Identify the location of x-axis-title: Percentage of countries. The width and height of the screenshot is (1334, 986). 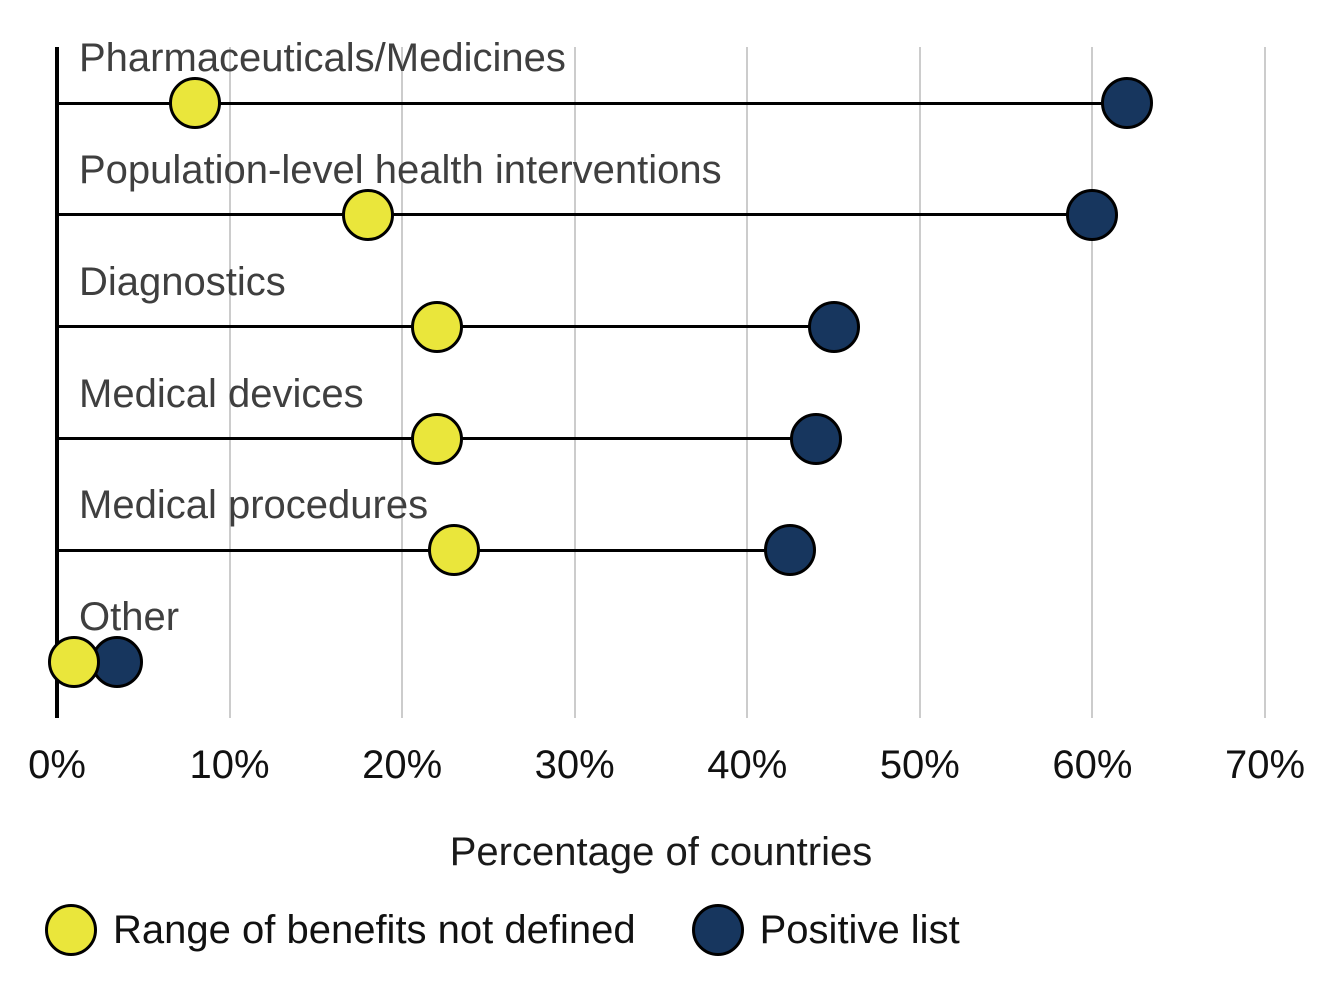
(661, 852).